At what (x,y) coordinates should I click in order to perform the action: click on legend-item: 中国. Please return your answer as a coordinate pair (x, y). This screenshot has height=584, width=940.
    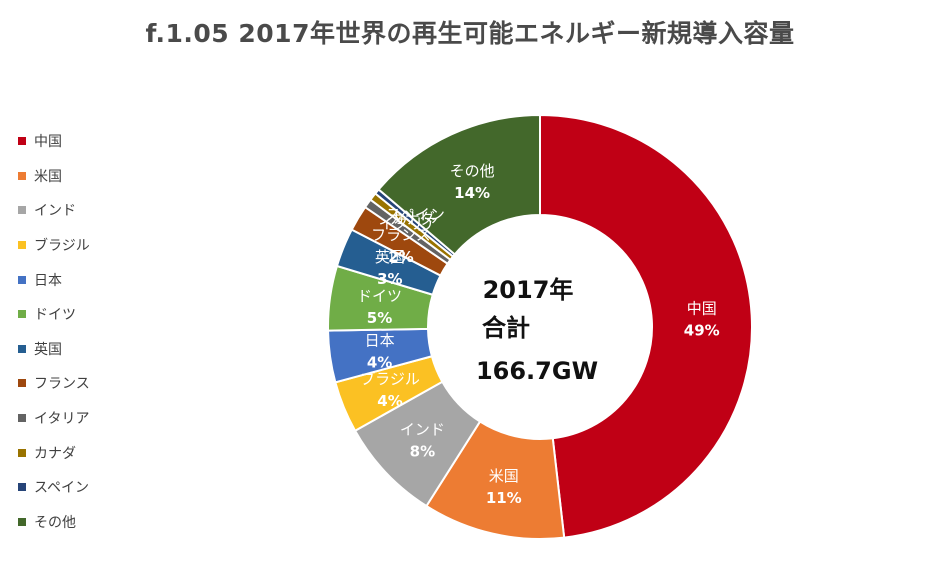
    Looking at the image, I should click on (93, 141).